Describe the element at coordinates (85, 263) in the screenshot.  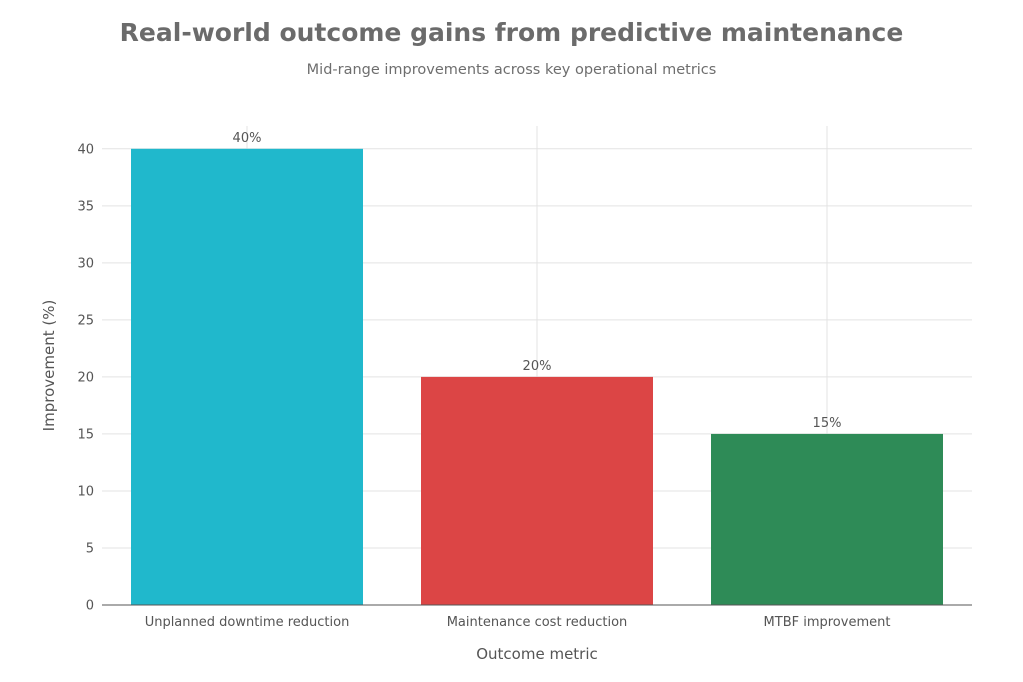
I see `y-tick-label: 30` at that location.